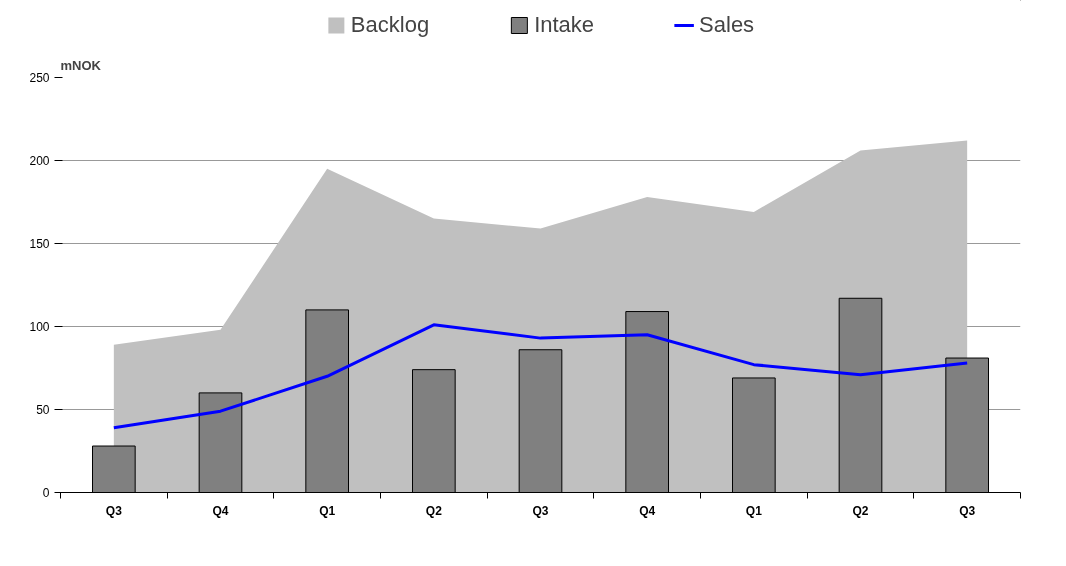 The image size is (1066, 566). I want to click on y-axis-title: mNOK, so click(81, 65).